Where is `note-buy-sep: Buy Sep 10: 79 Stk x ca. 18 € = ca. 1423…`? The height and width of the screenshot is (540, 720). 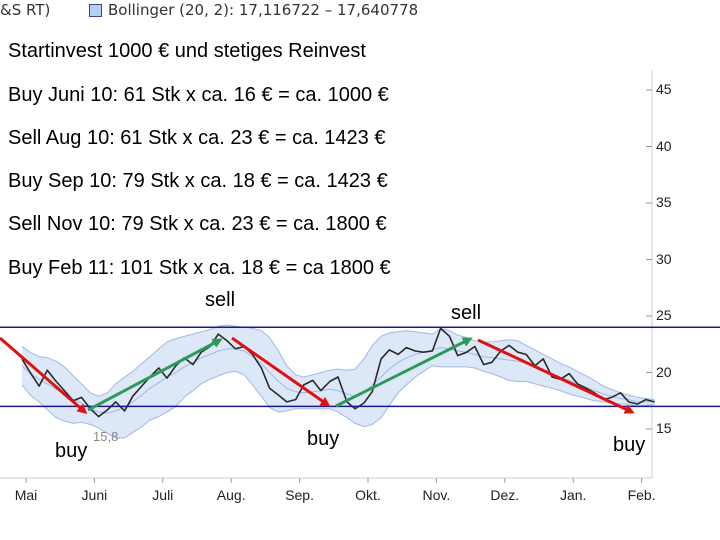 note-buy-sep: Buy Sep 10: 79 Stk x ca. 18 € = ca. 1423… is located at coordinates (198, 181).